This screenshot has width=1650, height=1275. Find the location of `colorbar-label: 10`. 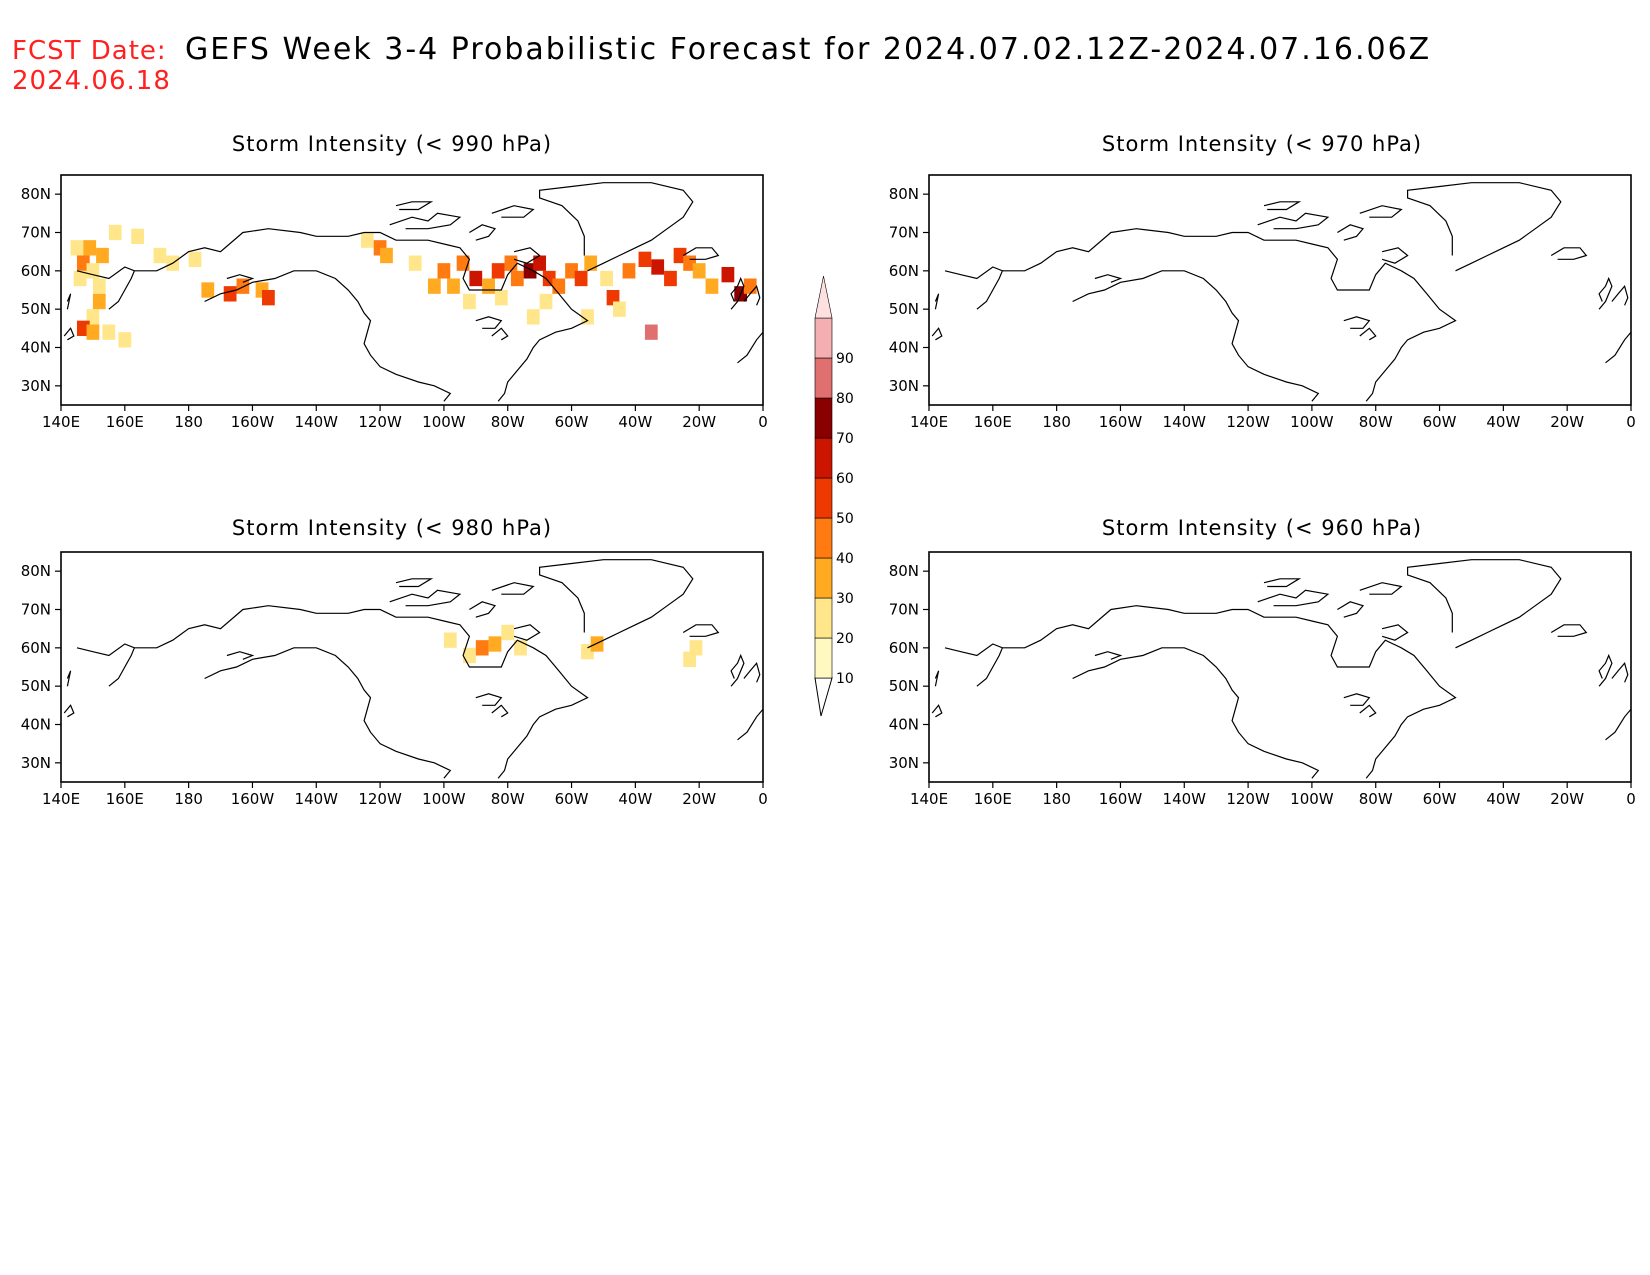

colorbar-label: 10 is located at coordinates (845, 679).